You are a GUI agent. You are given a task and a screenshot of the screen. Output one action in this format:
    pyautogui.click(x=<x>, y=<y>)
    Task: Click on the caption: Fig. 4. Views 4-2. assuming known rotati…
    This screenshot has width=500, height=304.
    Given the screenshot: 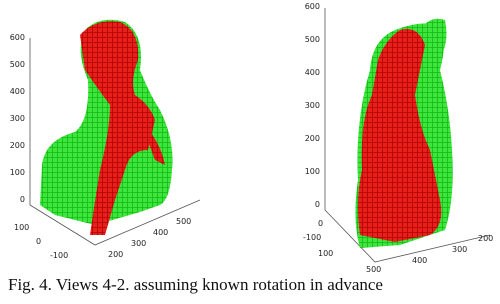 What is the action you would take?
    pyautogui.click(x=195, y=284)
    